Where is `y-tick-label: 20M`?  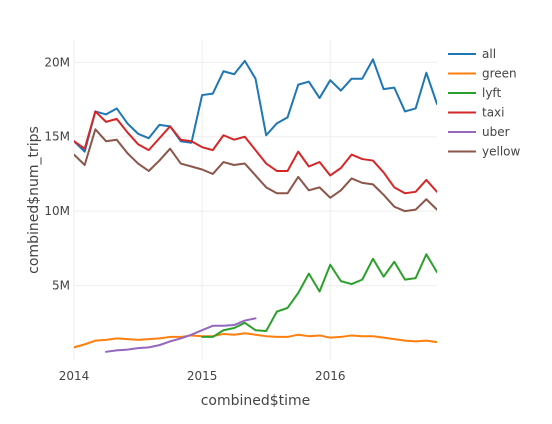 y-tick-label: 20M is located at coordinates (57, 62).